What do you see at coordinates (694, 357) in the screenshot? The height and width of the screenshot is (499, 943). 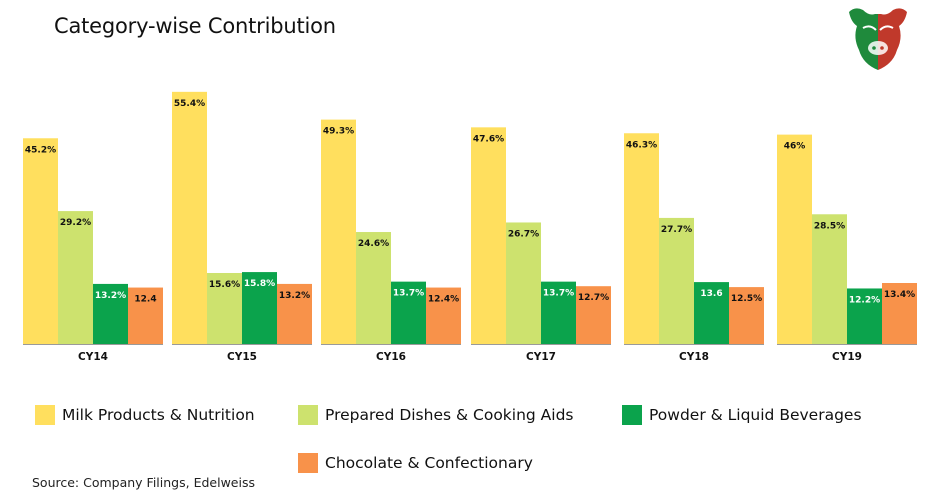 I see `category-label-cy18: CY18` at bounding box center [694, 357].